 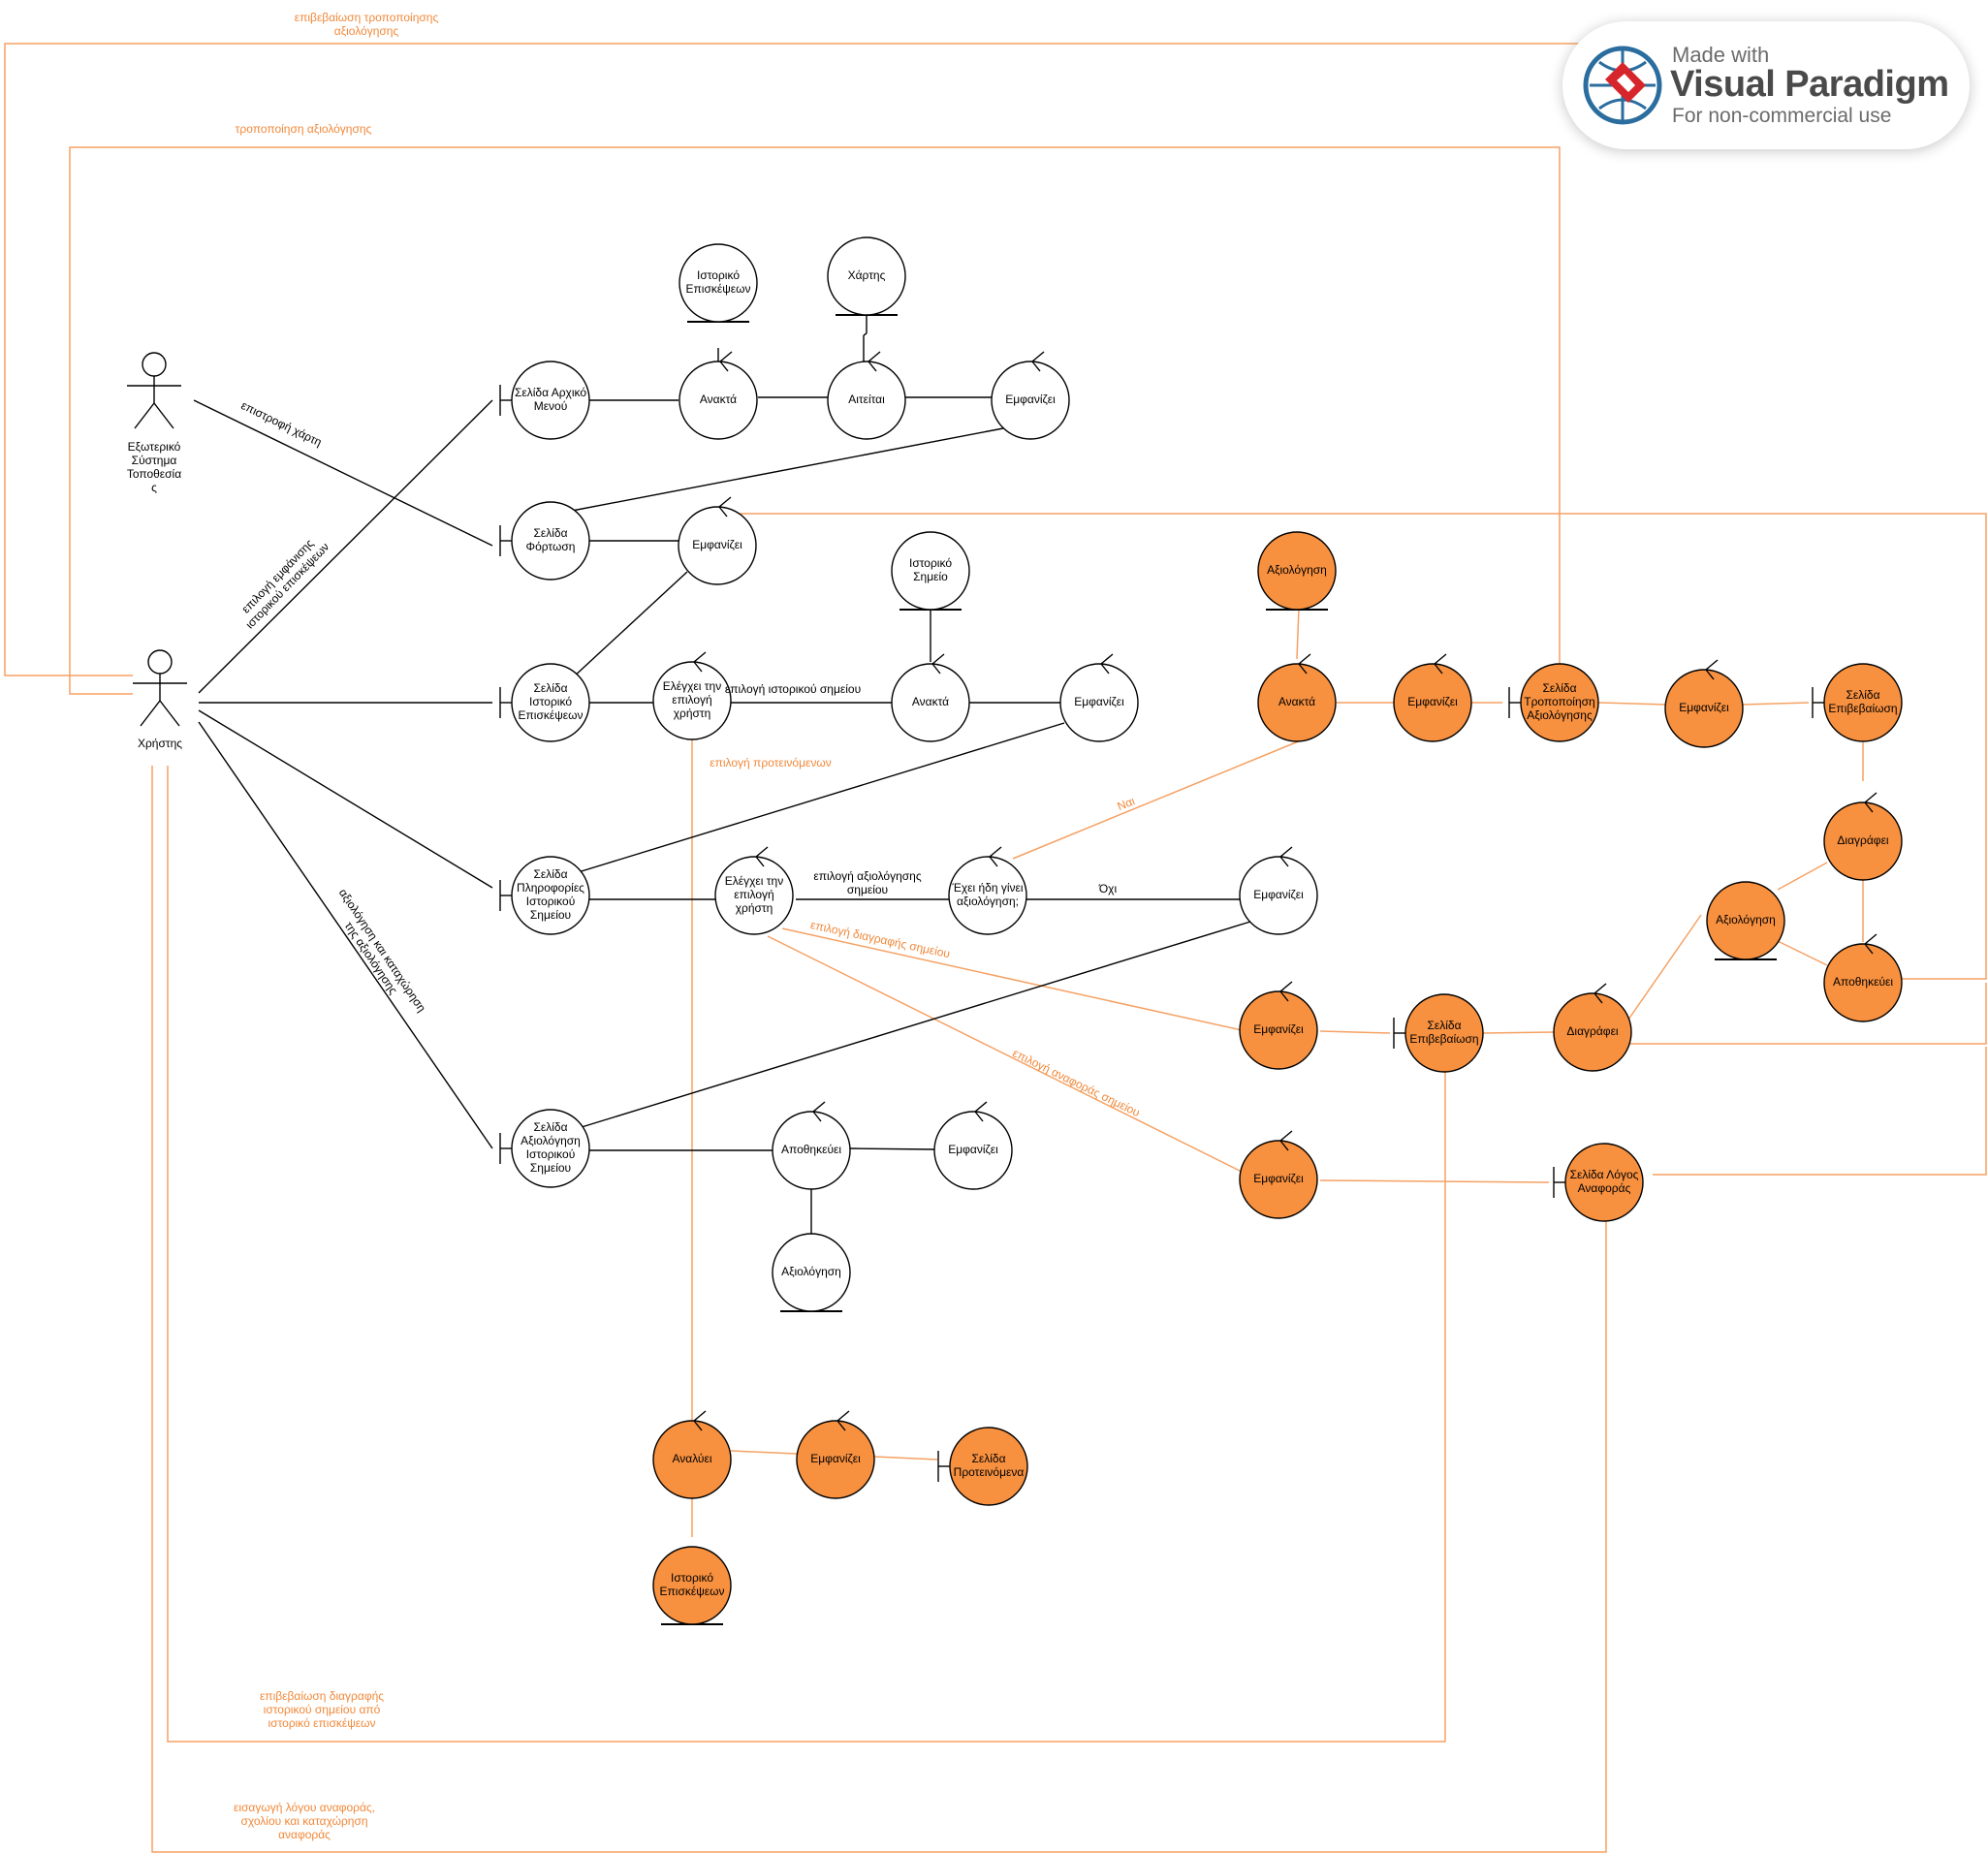 I want to click on edge-label-rate-store: αξιολόγηση και καταχώρησητης αξιολόγησης, so click(x=377, y=954).